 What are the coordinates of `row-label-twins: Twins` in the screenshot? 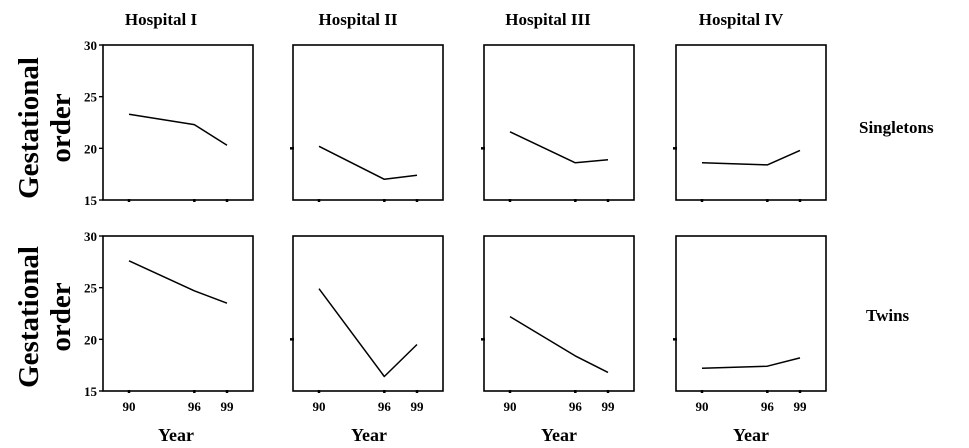 It's located at (888, 315).